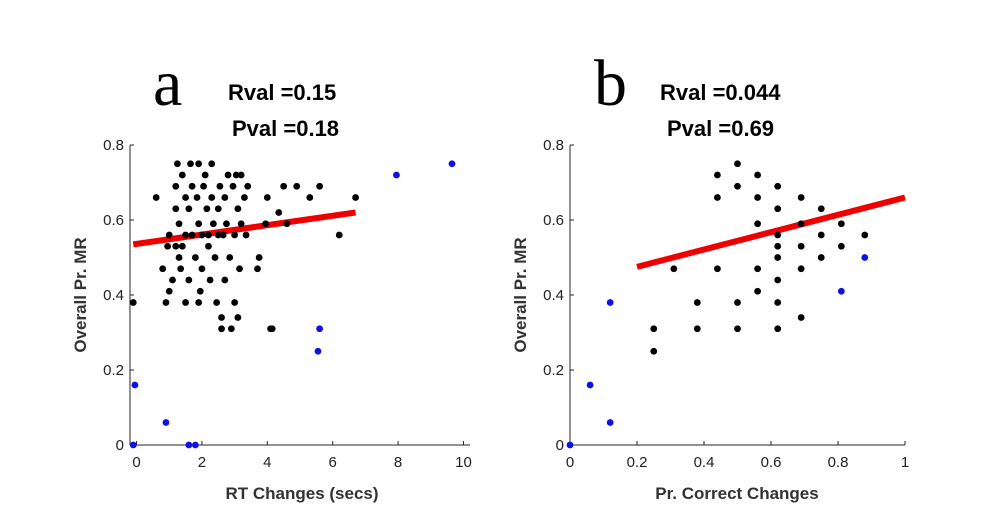 The width and height of the screenshot is (1000, 505). Describe the element at coordinates (560, 445) in the screenshot. I see `y-tick-label-b: 0` at that location.